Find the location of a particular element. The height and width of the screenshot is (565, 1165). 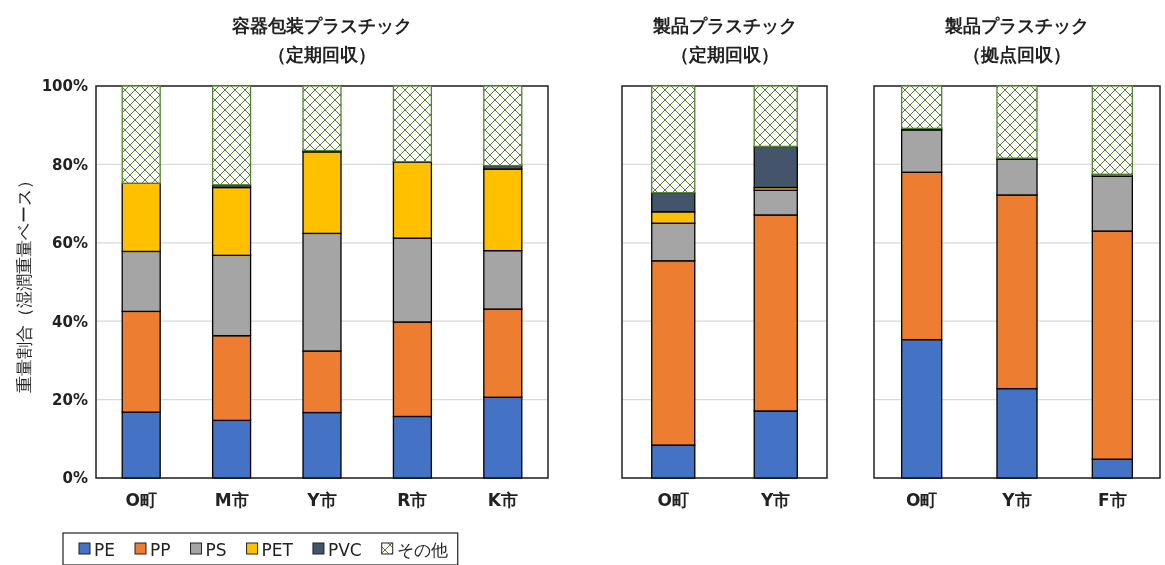

legend-label: PP is located at coordinates (160, 550).